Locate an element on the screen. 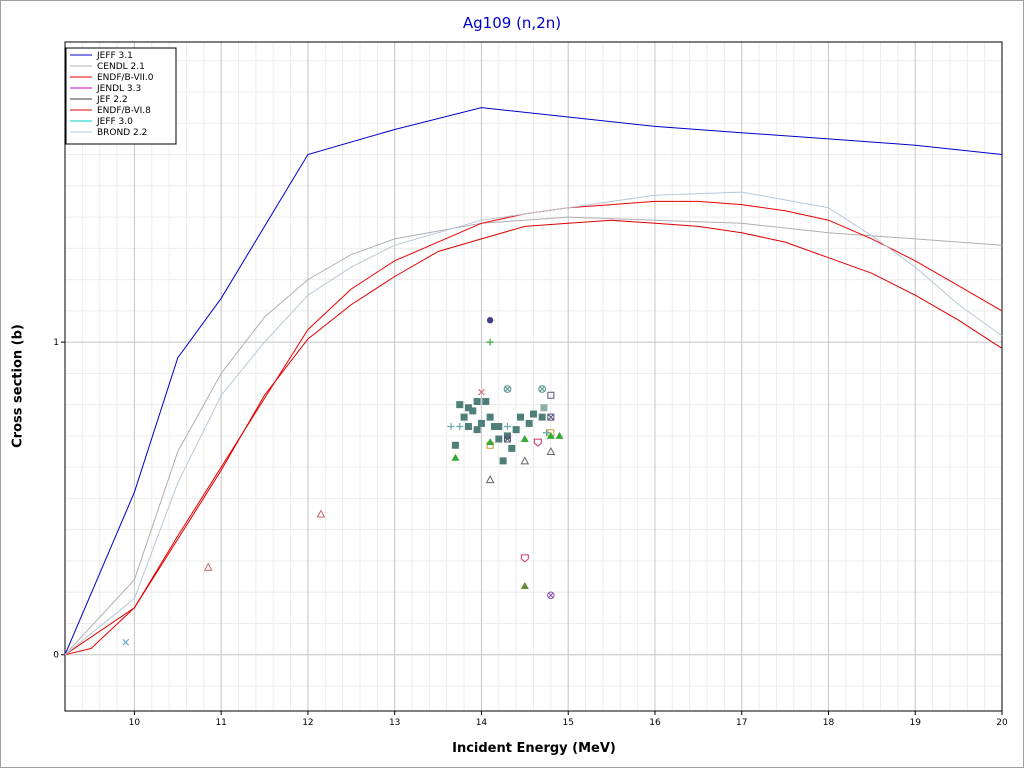  x-tick-label: 18 is located at coordinates (829, 723).